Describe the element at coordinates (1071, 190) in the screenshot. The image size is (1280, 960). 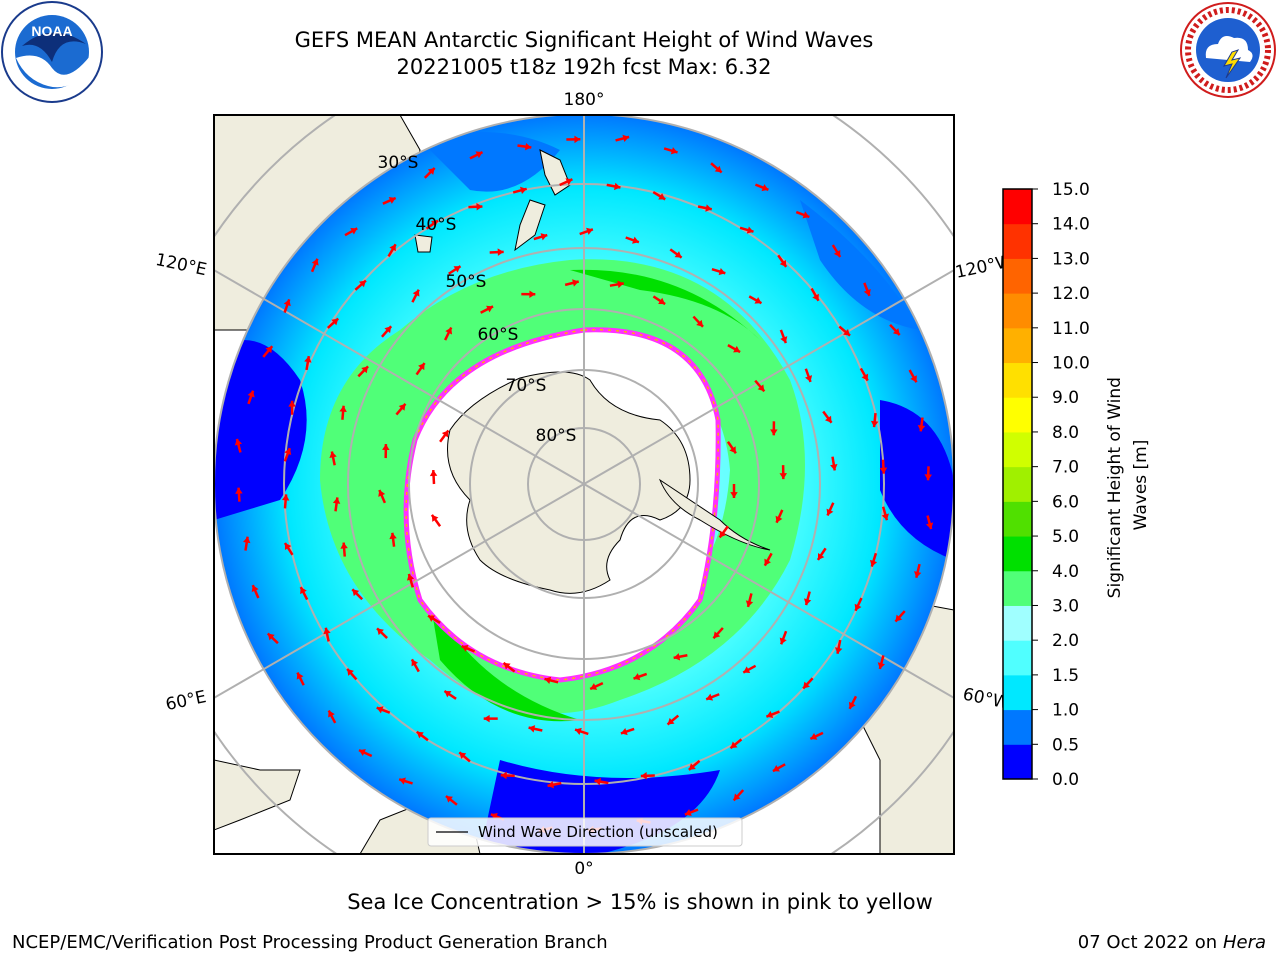
I see `colorbar-tick-label: 15.0` at that location.